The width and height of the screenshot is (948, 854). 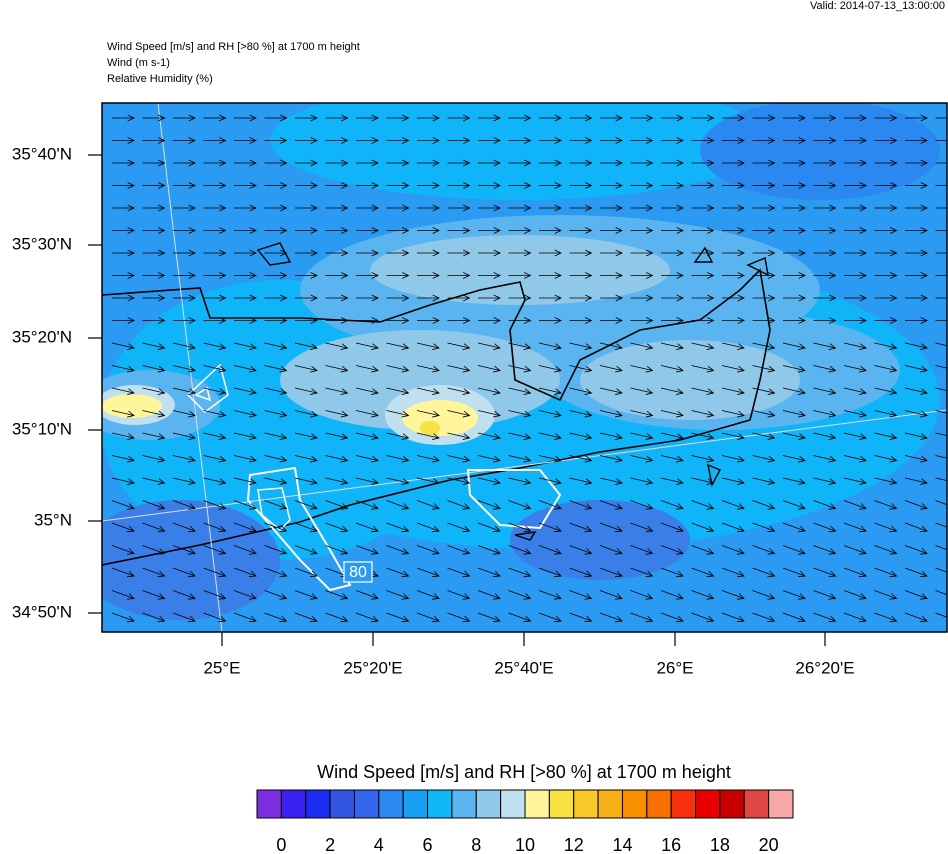 I want to click on colorbar-label: 10, so click(x=525, y=844).